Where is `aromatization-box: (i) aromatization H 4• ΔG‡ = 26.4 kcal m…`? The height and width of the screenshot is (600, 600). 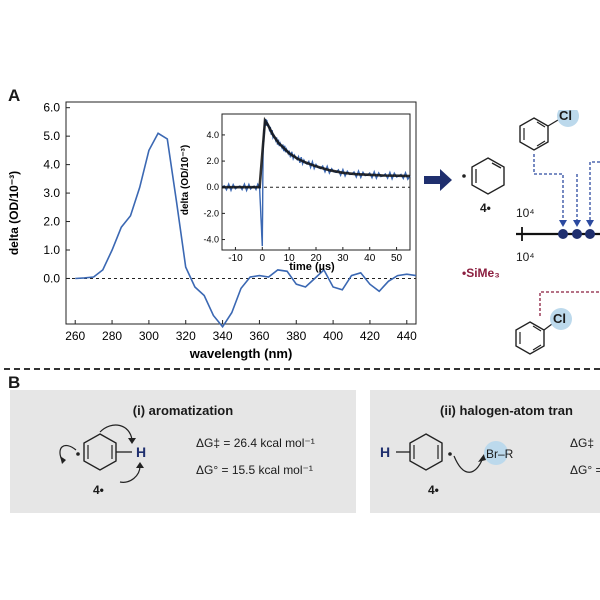
aromatization-box: (i) aromatization H 4• ΔG‡ = 26.4 kcal m… is located at coordinates (183, 451).